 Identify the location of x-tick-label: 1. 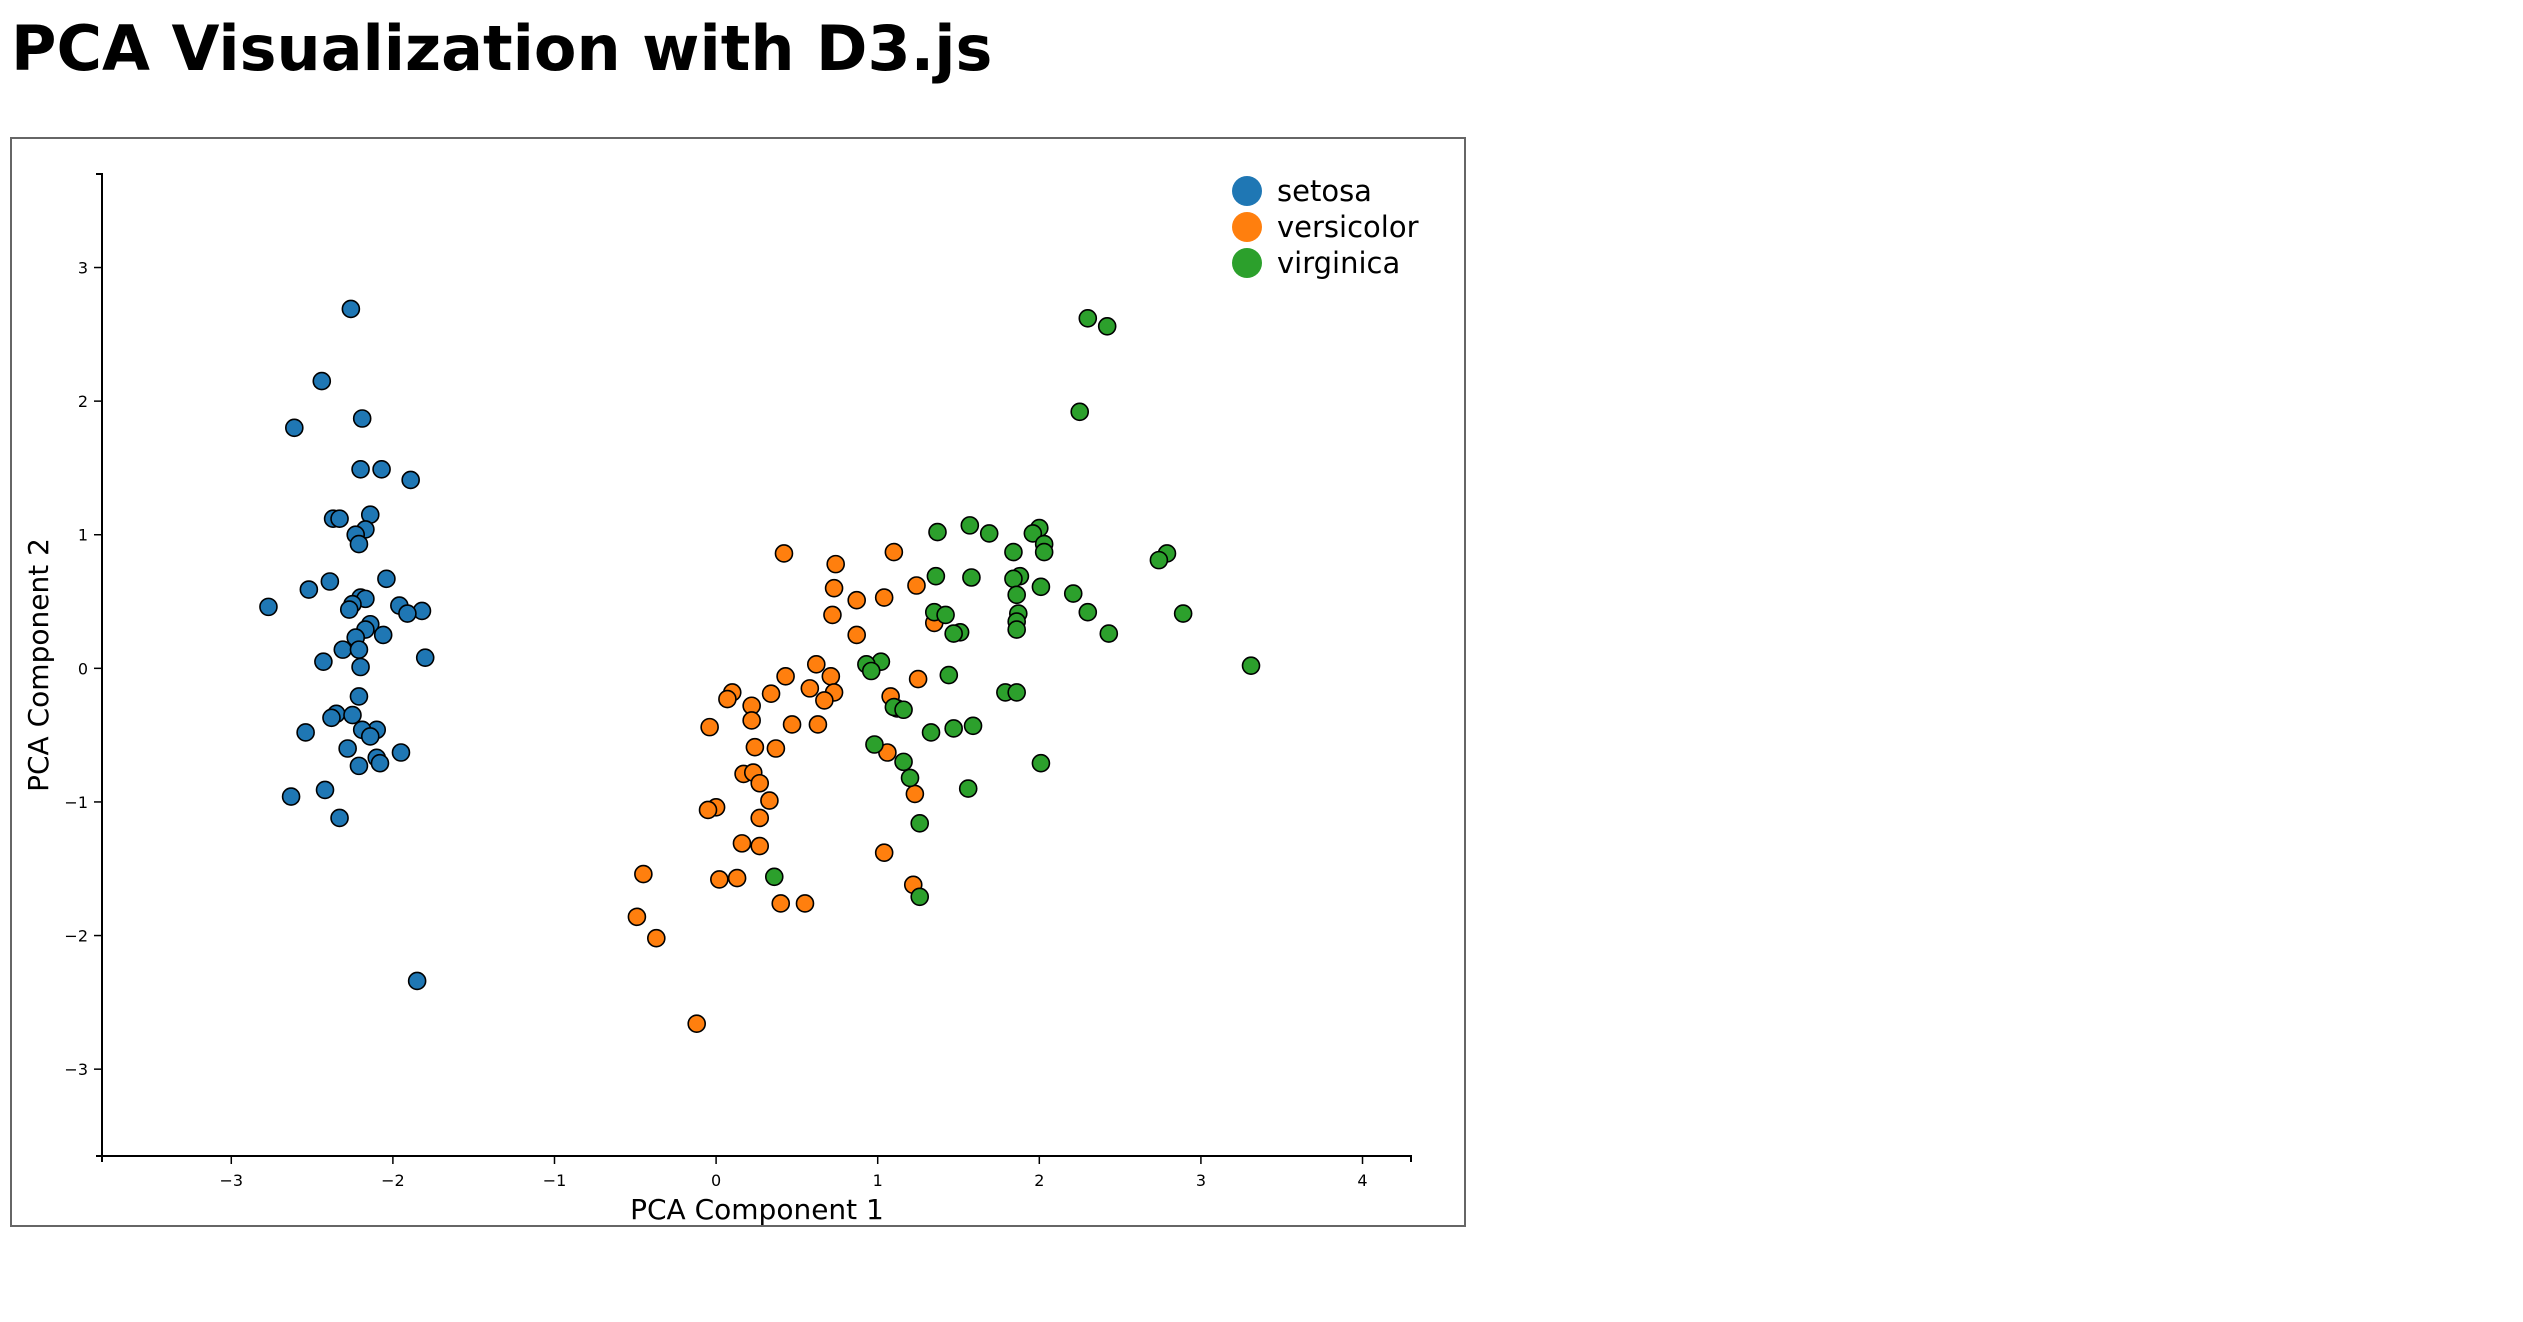
(878, 1180).